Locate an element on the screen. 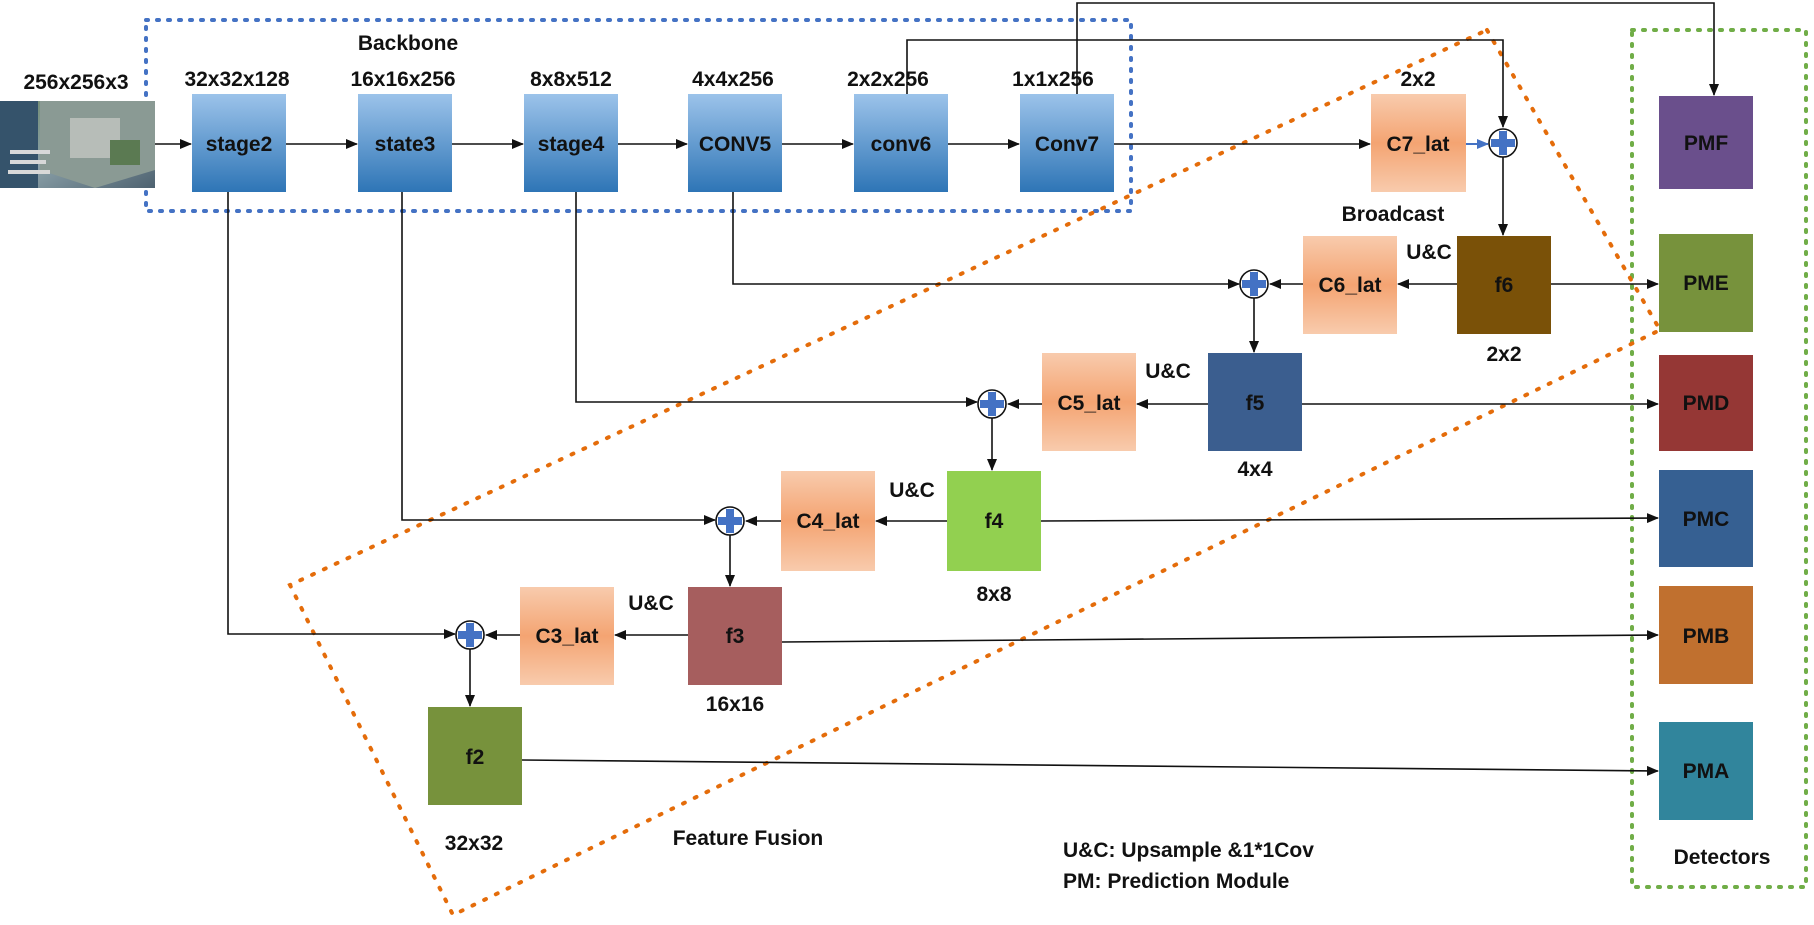 The width and height of the screenshot is (1814, 925). svg-text: C5_lat is located at coordinates (1088, 403).